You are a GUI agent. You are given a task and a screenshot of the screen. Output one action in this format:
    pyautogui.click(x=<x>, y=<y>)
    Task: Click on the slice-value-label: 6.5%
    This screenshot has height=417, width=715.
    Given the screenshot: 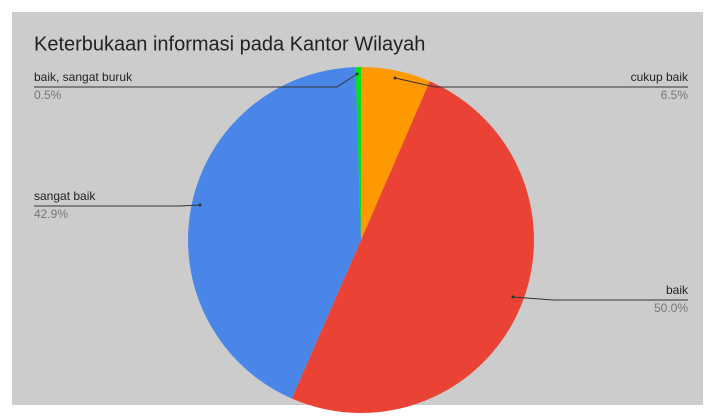 What is the action you would take?
    pyautogui.click(x=675, y=95)
    